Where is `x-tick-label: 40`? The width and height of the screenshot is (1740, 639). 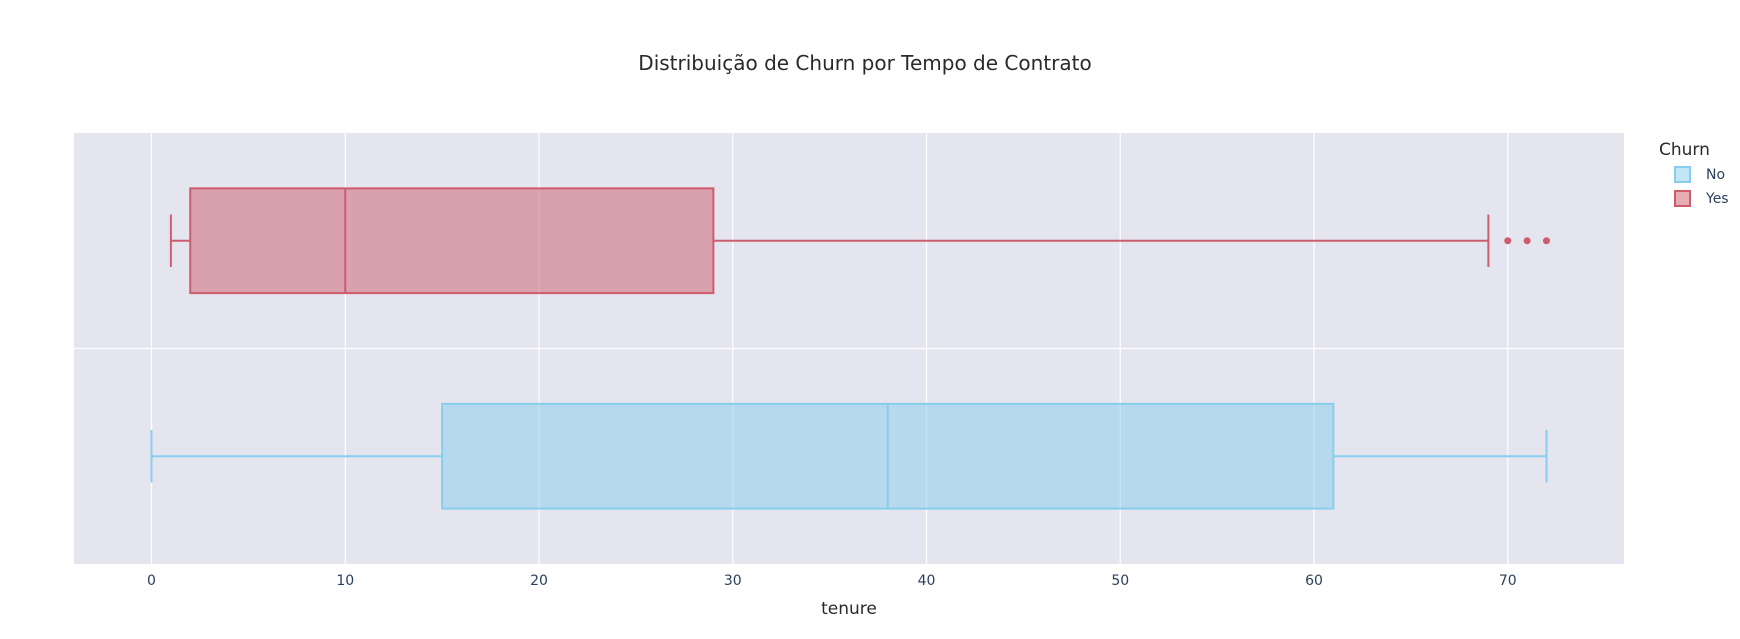
x-tick-label: 40 is located at coordinates (927, 581).